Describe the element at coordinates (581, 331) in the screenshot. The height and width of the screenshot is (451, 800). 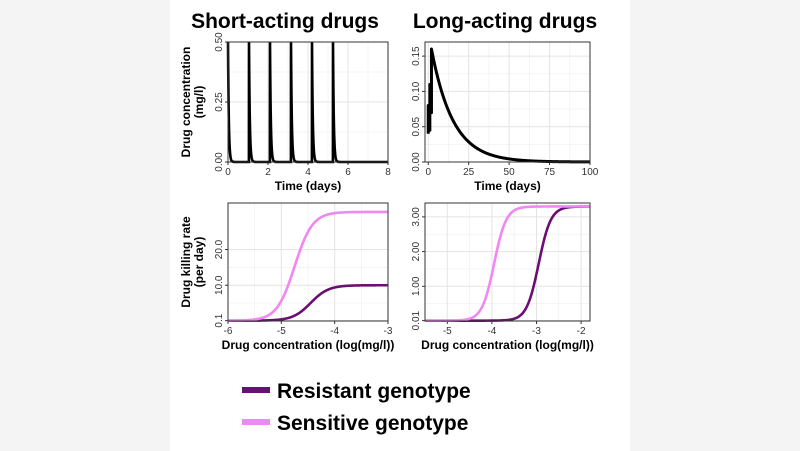
I see `x-tick-label: -2` at that location.